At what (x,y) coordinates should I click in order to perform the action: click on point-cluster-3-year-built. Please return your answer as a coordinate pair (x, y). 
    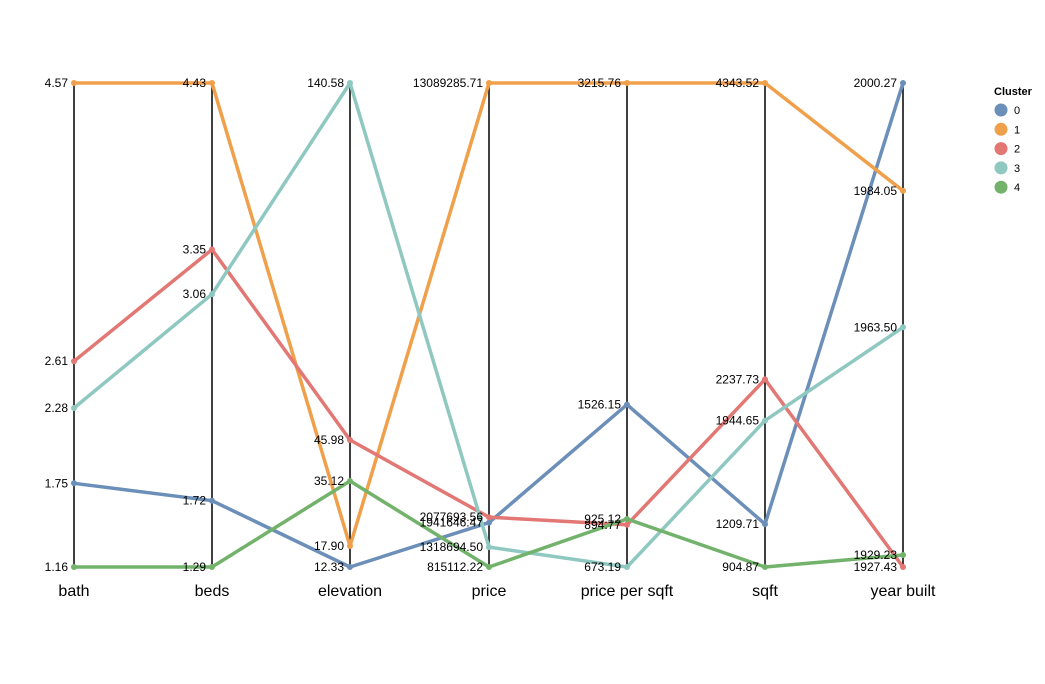
    Looking at the image, I should click on (903, 327).